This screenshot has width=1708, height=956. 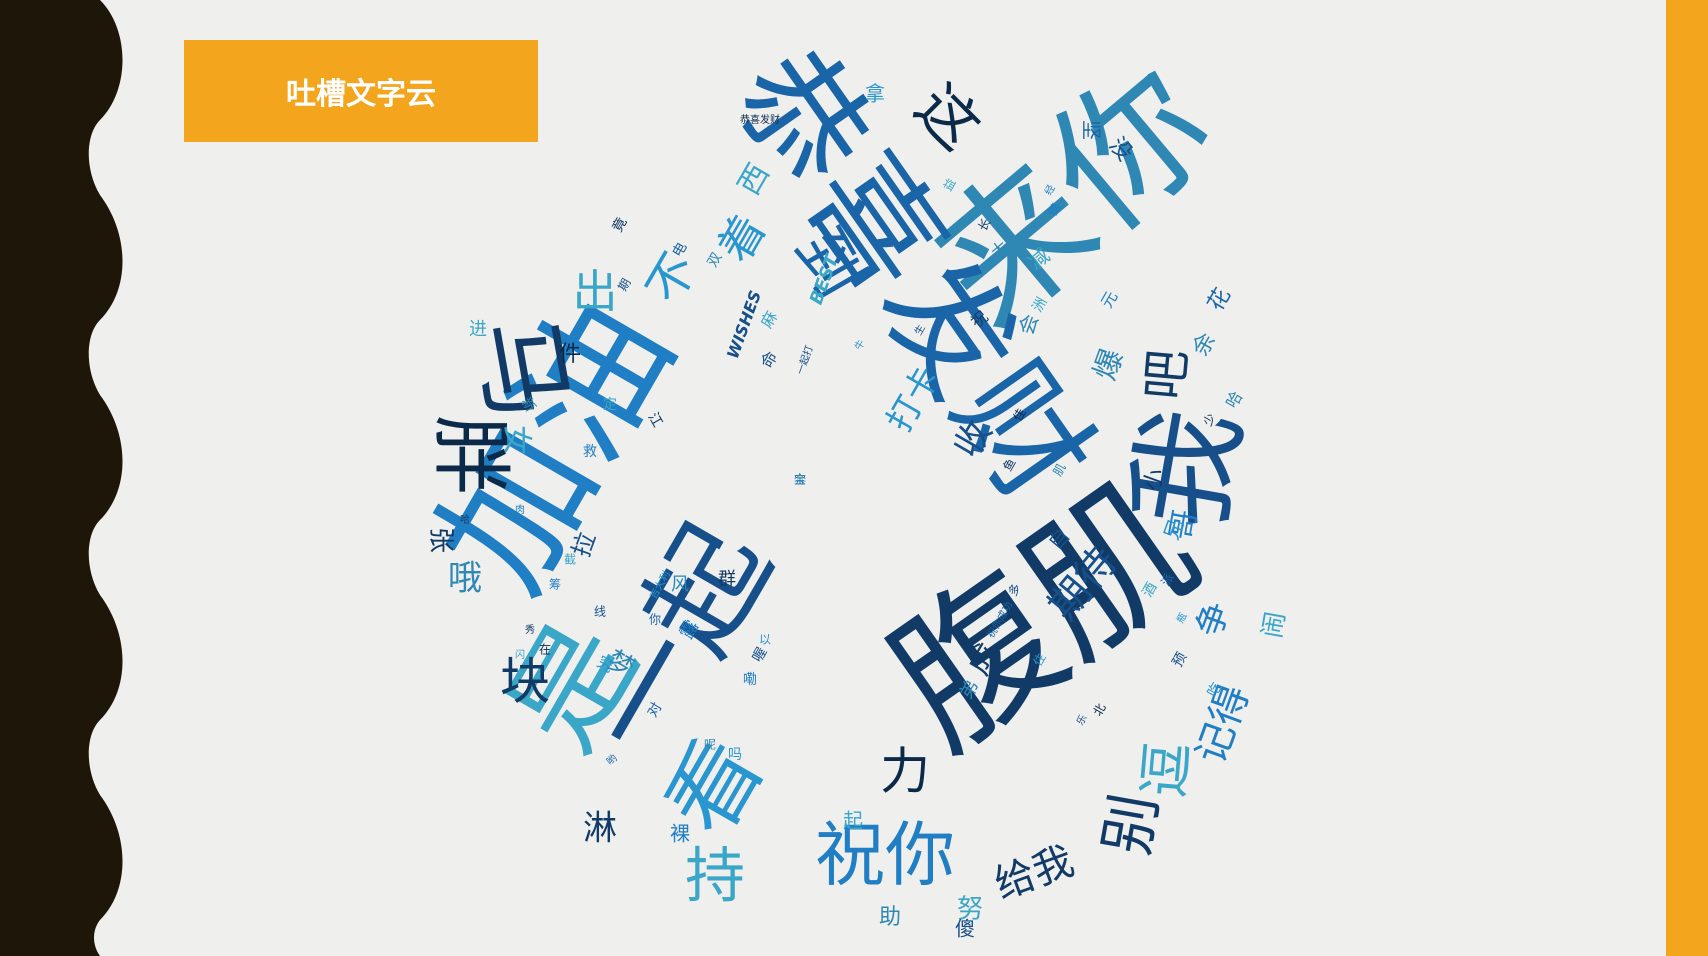 I want to click on cloud-word: 马, so click(x=522, y=368).